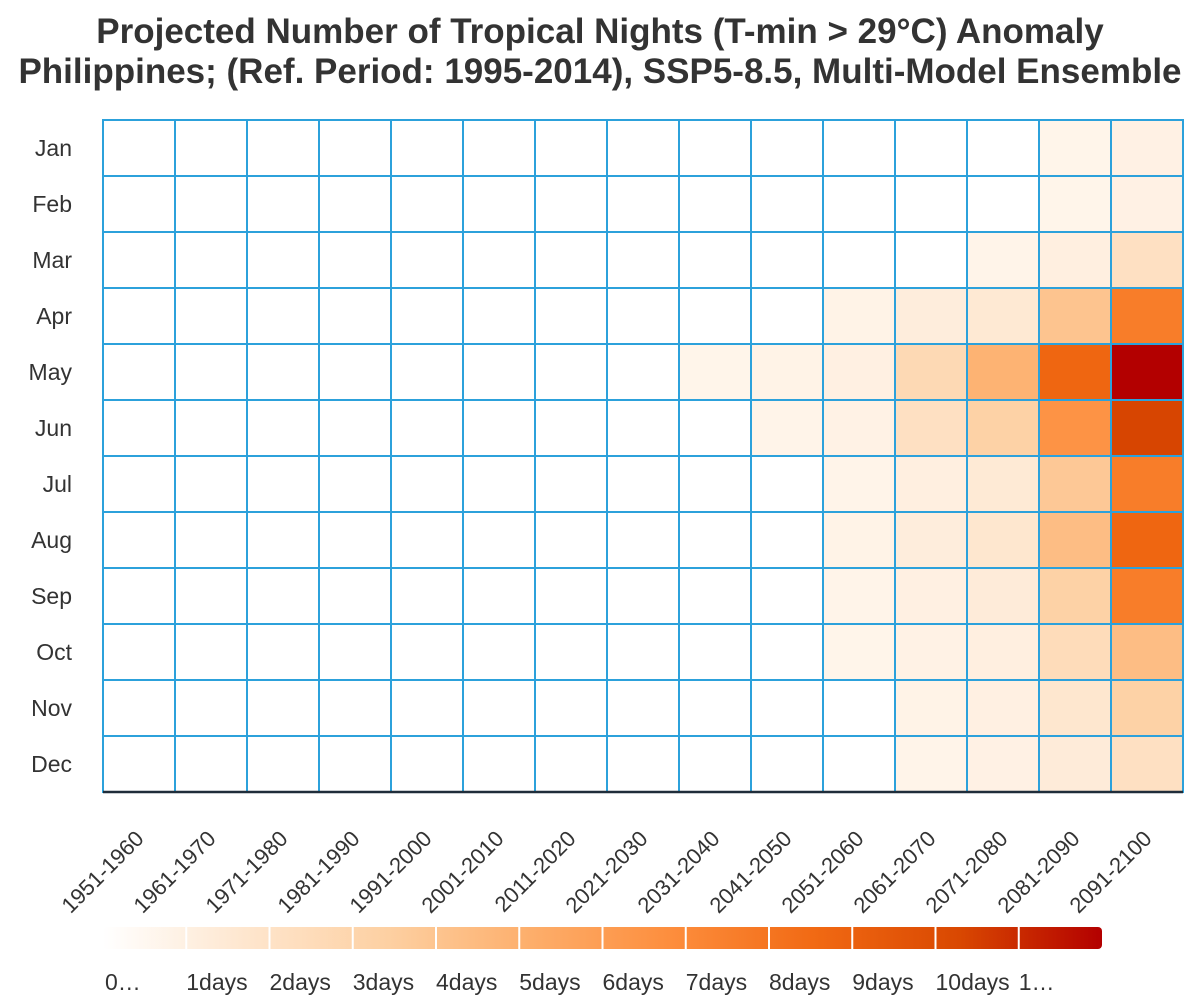 Image resolution: width=1200 pixels, height=1000 pixels. What do you see at coordinates (499, 652) in the screenshot?
I see `heatmap-cell: Oct 2001-2010: 0` at bounding box center [499, 652].